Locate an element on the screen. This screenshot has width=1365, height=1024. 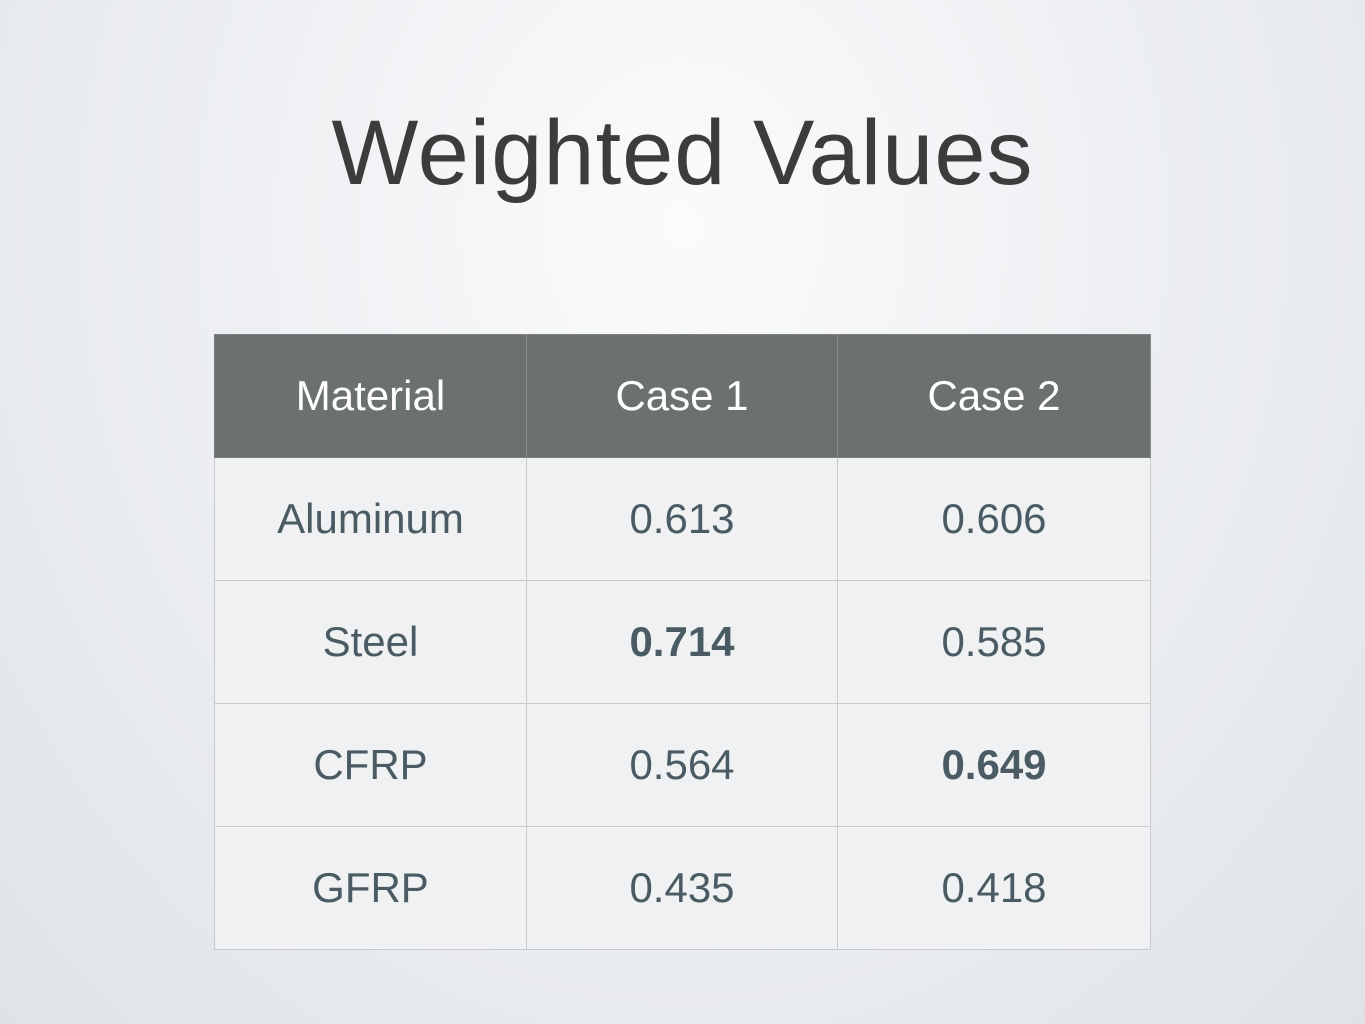
cell-case-1-highlight: 0.714 is located at coordinates (682, 642).